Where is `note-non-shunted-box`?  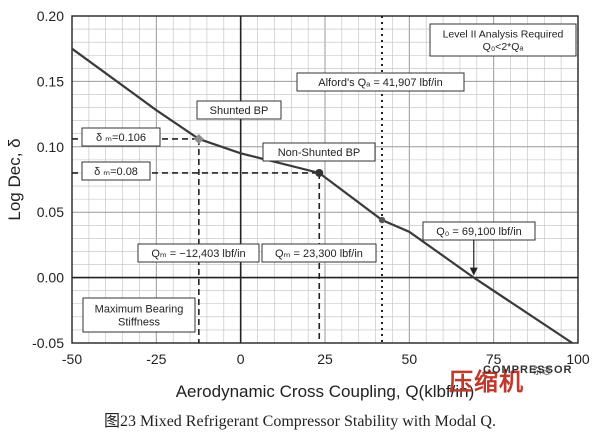
note-non-shunted-box is located at coordinates (319, 152).